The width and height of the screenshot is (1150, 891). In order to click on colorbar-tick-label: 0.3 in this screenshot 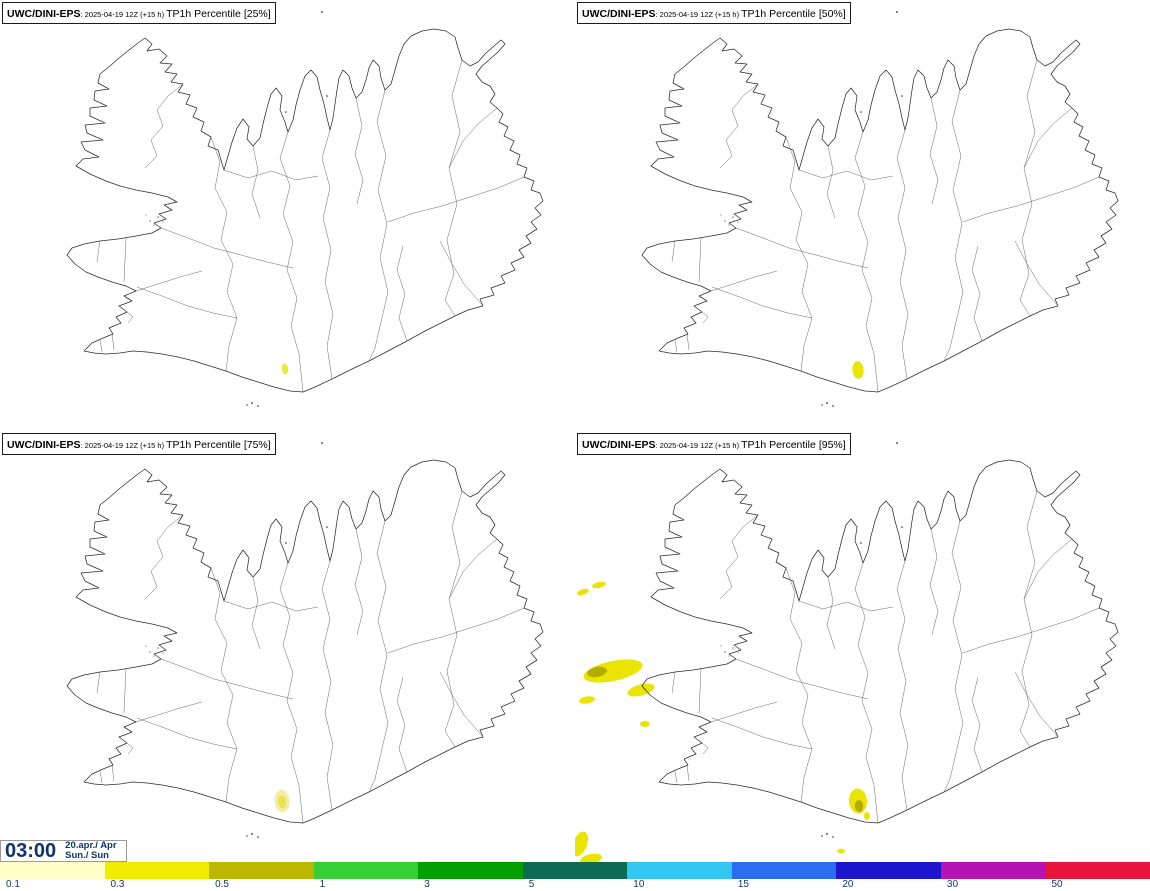, I will do `click(117, 884)`.